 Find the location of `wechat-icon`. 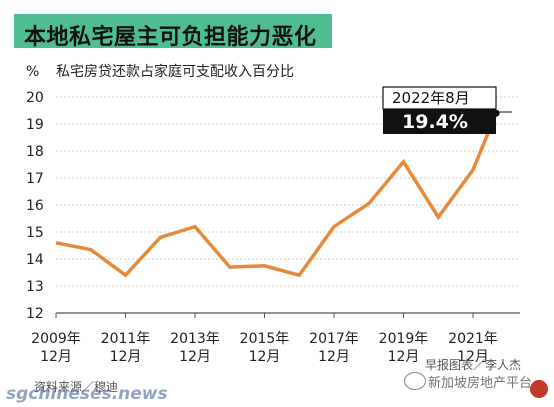

wechat-icon is located at coordinates (415, 381).